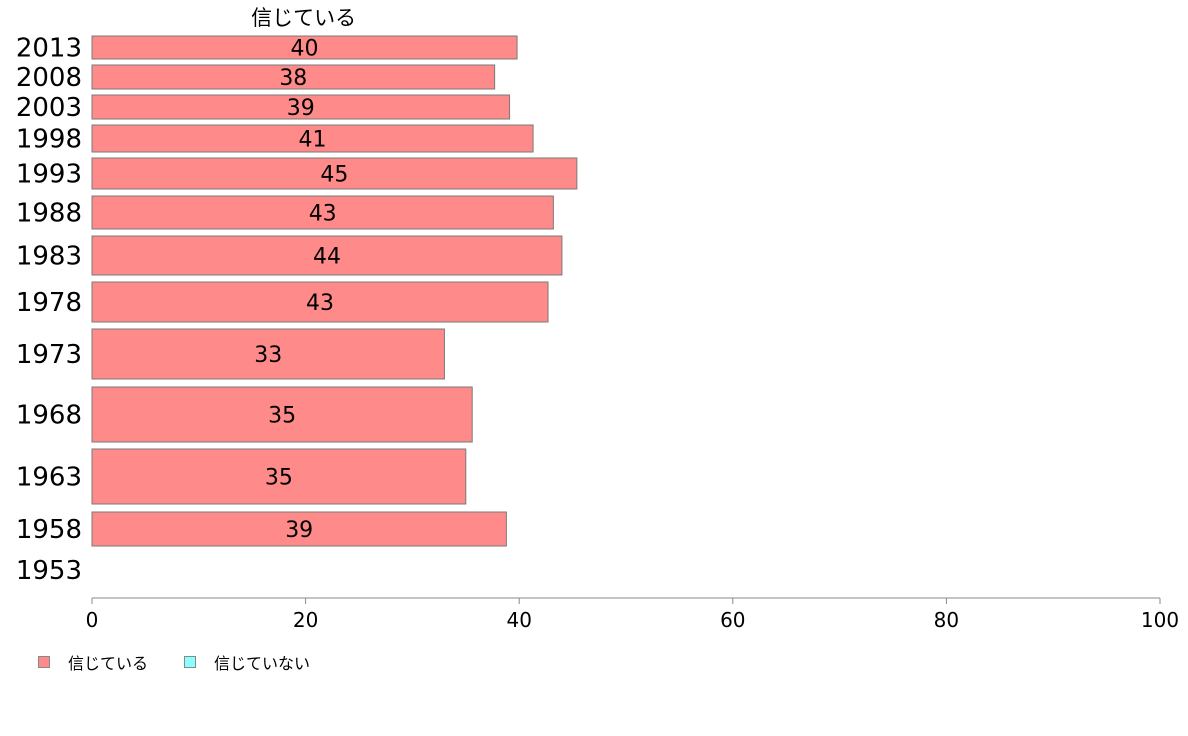 This screenshot has height=736, width=1188. I want to click on data-label: 40, so click(305, 49).